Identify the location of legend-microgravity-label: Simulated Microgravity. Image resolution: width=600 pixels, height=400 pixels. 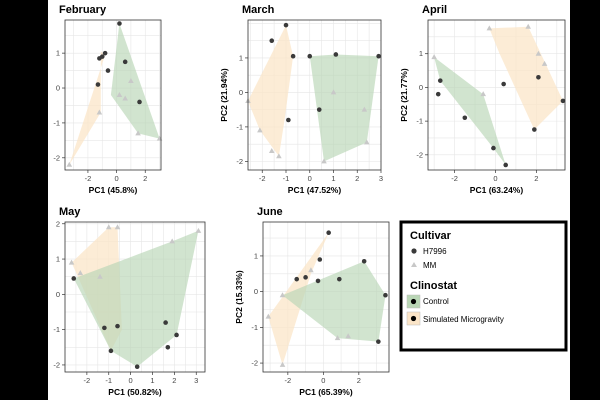
(463, 319).